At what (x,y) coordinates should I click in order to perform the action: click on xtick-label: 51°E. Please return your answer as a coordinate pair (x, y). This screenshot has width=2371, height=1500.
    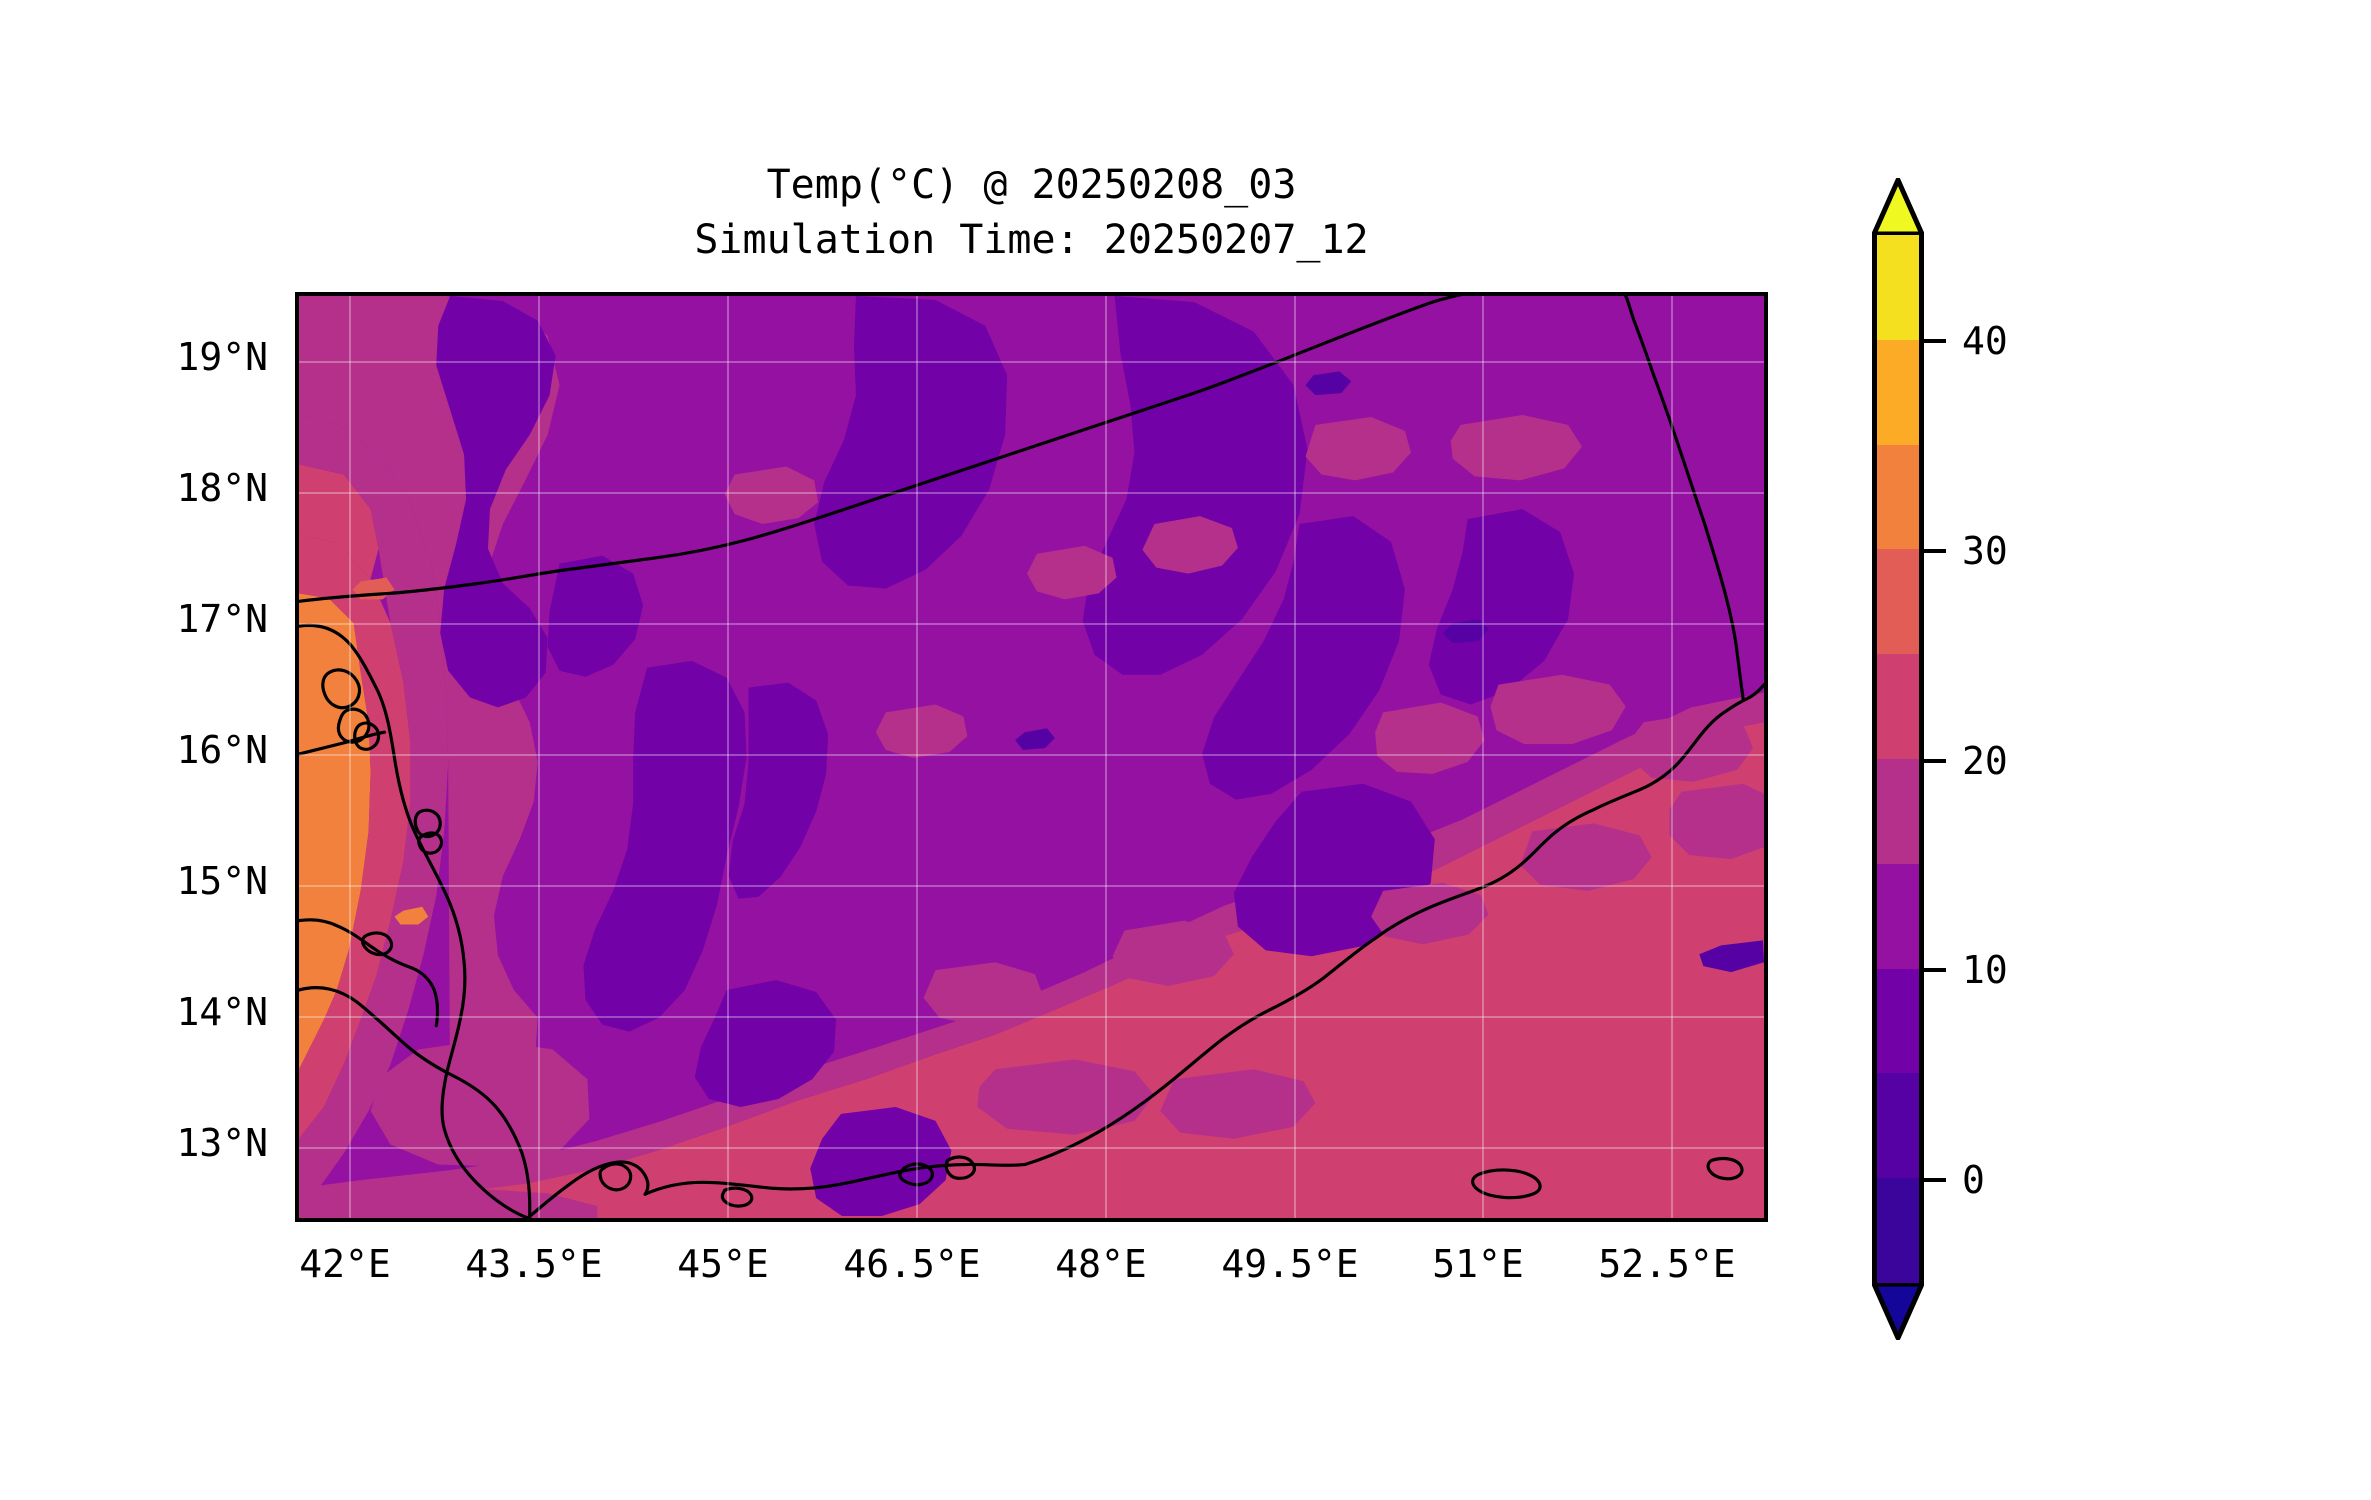
    Looking at the image, I should click on (1478, 1264).